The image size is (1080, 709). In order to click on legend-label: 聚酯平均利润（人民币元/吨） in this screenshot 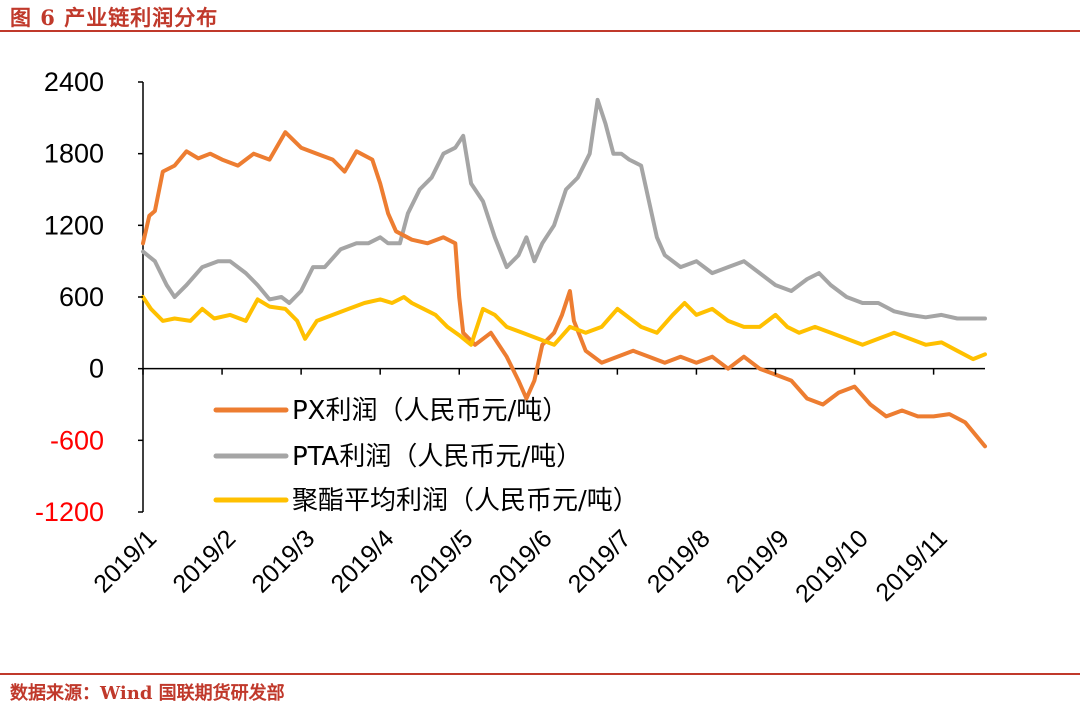, I will do `click(465, 501)`.